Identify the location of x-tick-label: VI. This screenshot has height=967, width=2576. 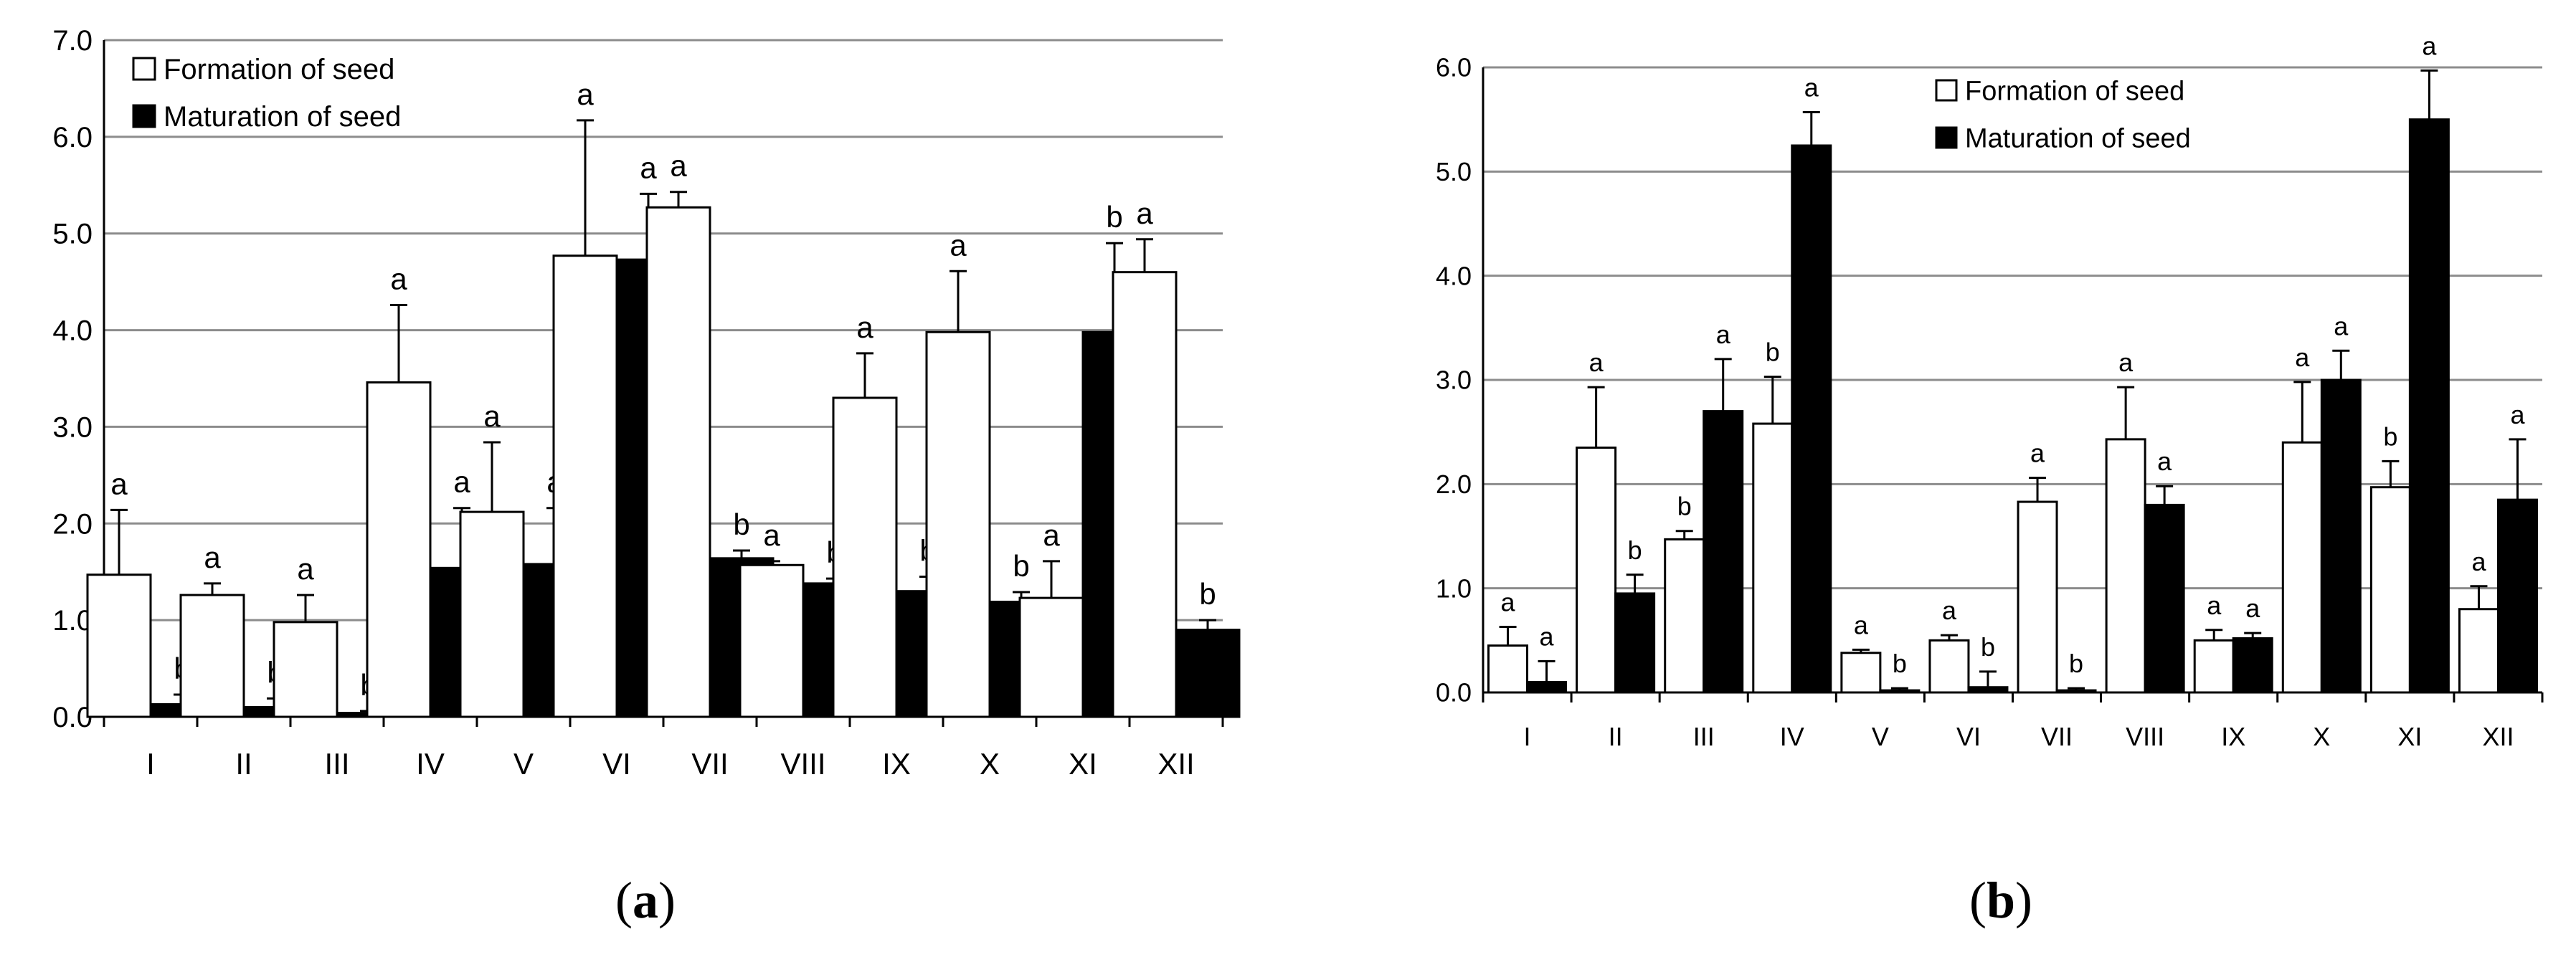
(1968, 736).